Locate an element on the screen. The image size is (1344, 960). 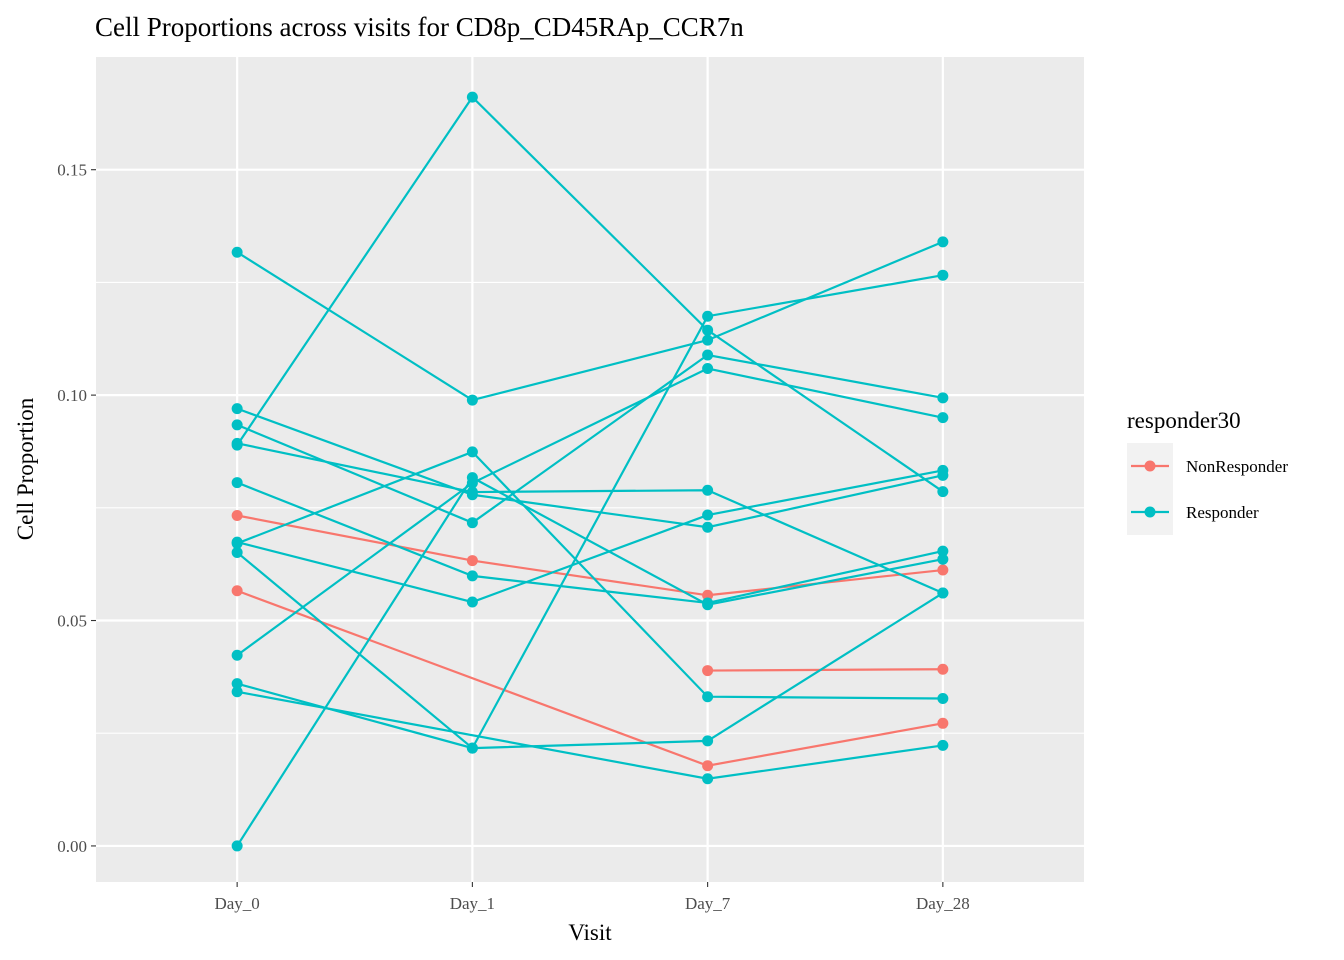
legend-label: Responder is located at coordinates (1222, 512).